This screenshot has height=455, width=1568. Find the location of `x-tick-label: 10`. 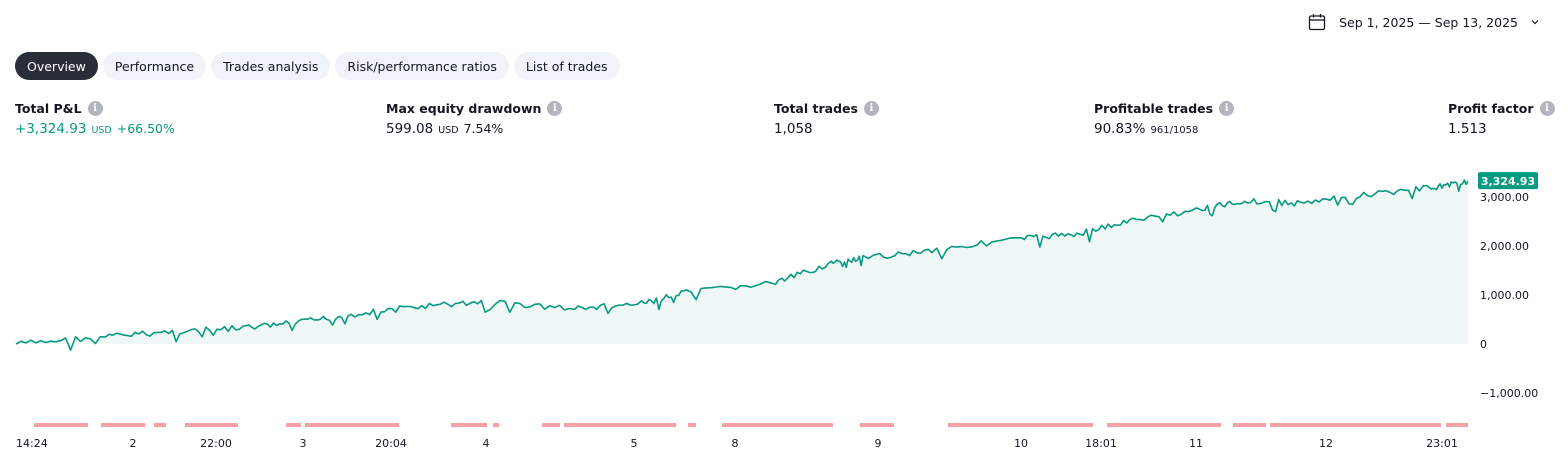

x-tick-label: 10 is located at coordinates (1021, 443).